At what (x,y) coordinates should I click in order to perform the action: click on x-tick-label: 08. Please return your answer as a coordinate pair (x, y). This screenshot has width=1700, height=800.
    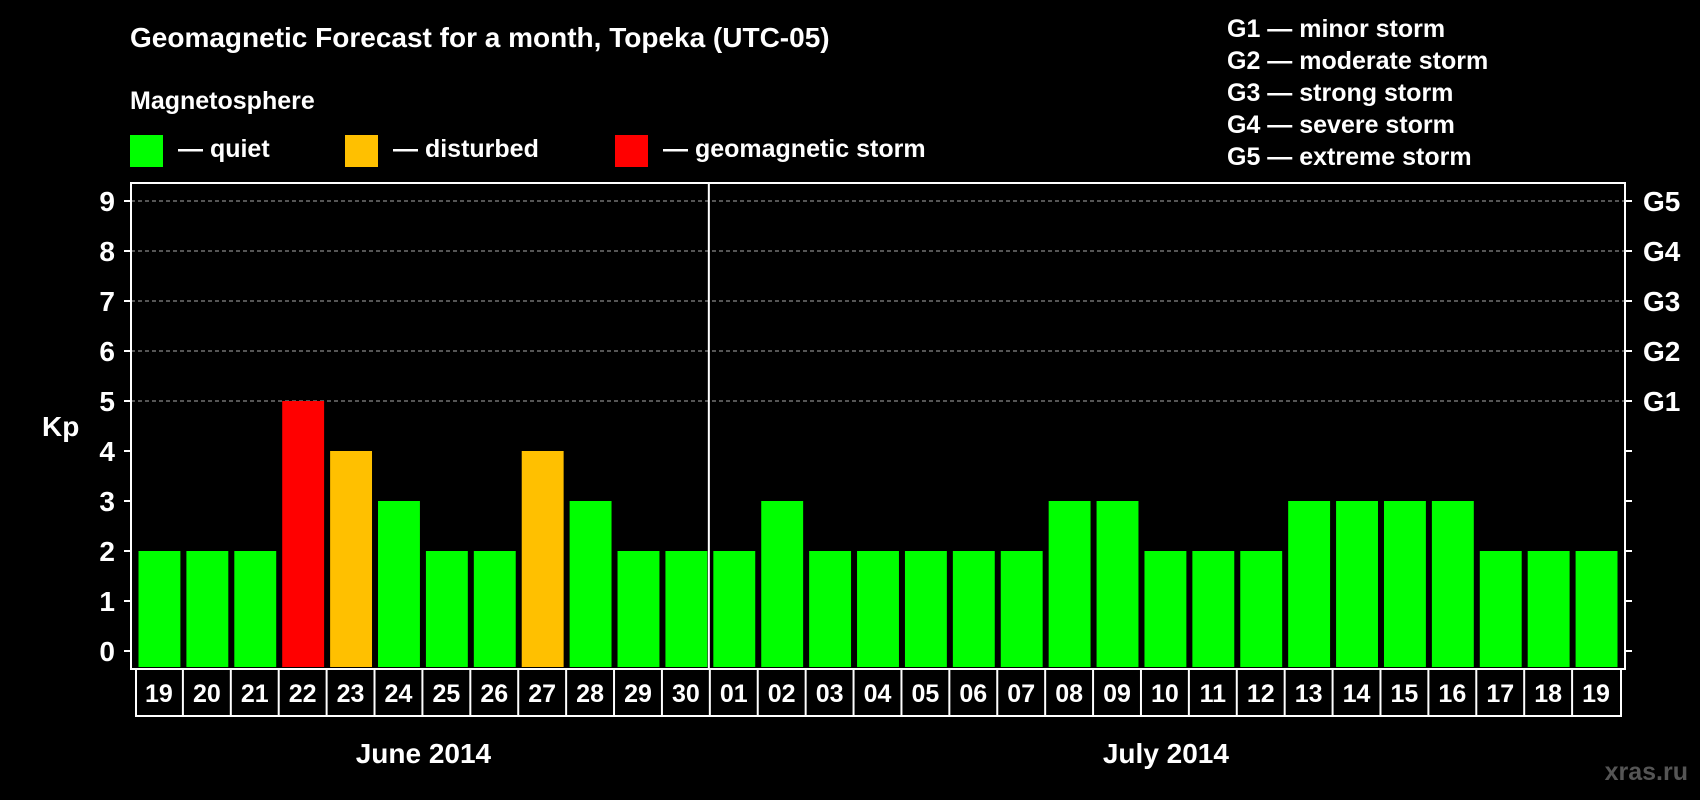
    Looking at the image, I should click on (1069, 694).